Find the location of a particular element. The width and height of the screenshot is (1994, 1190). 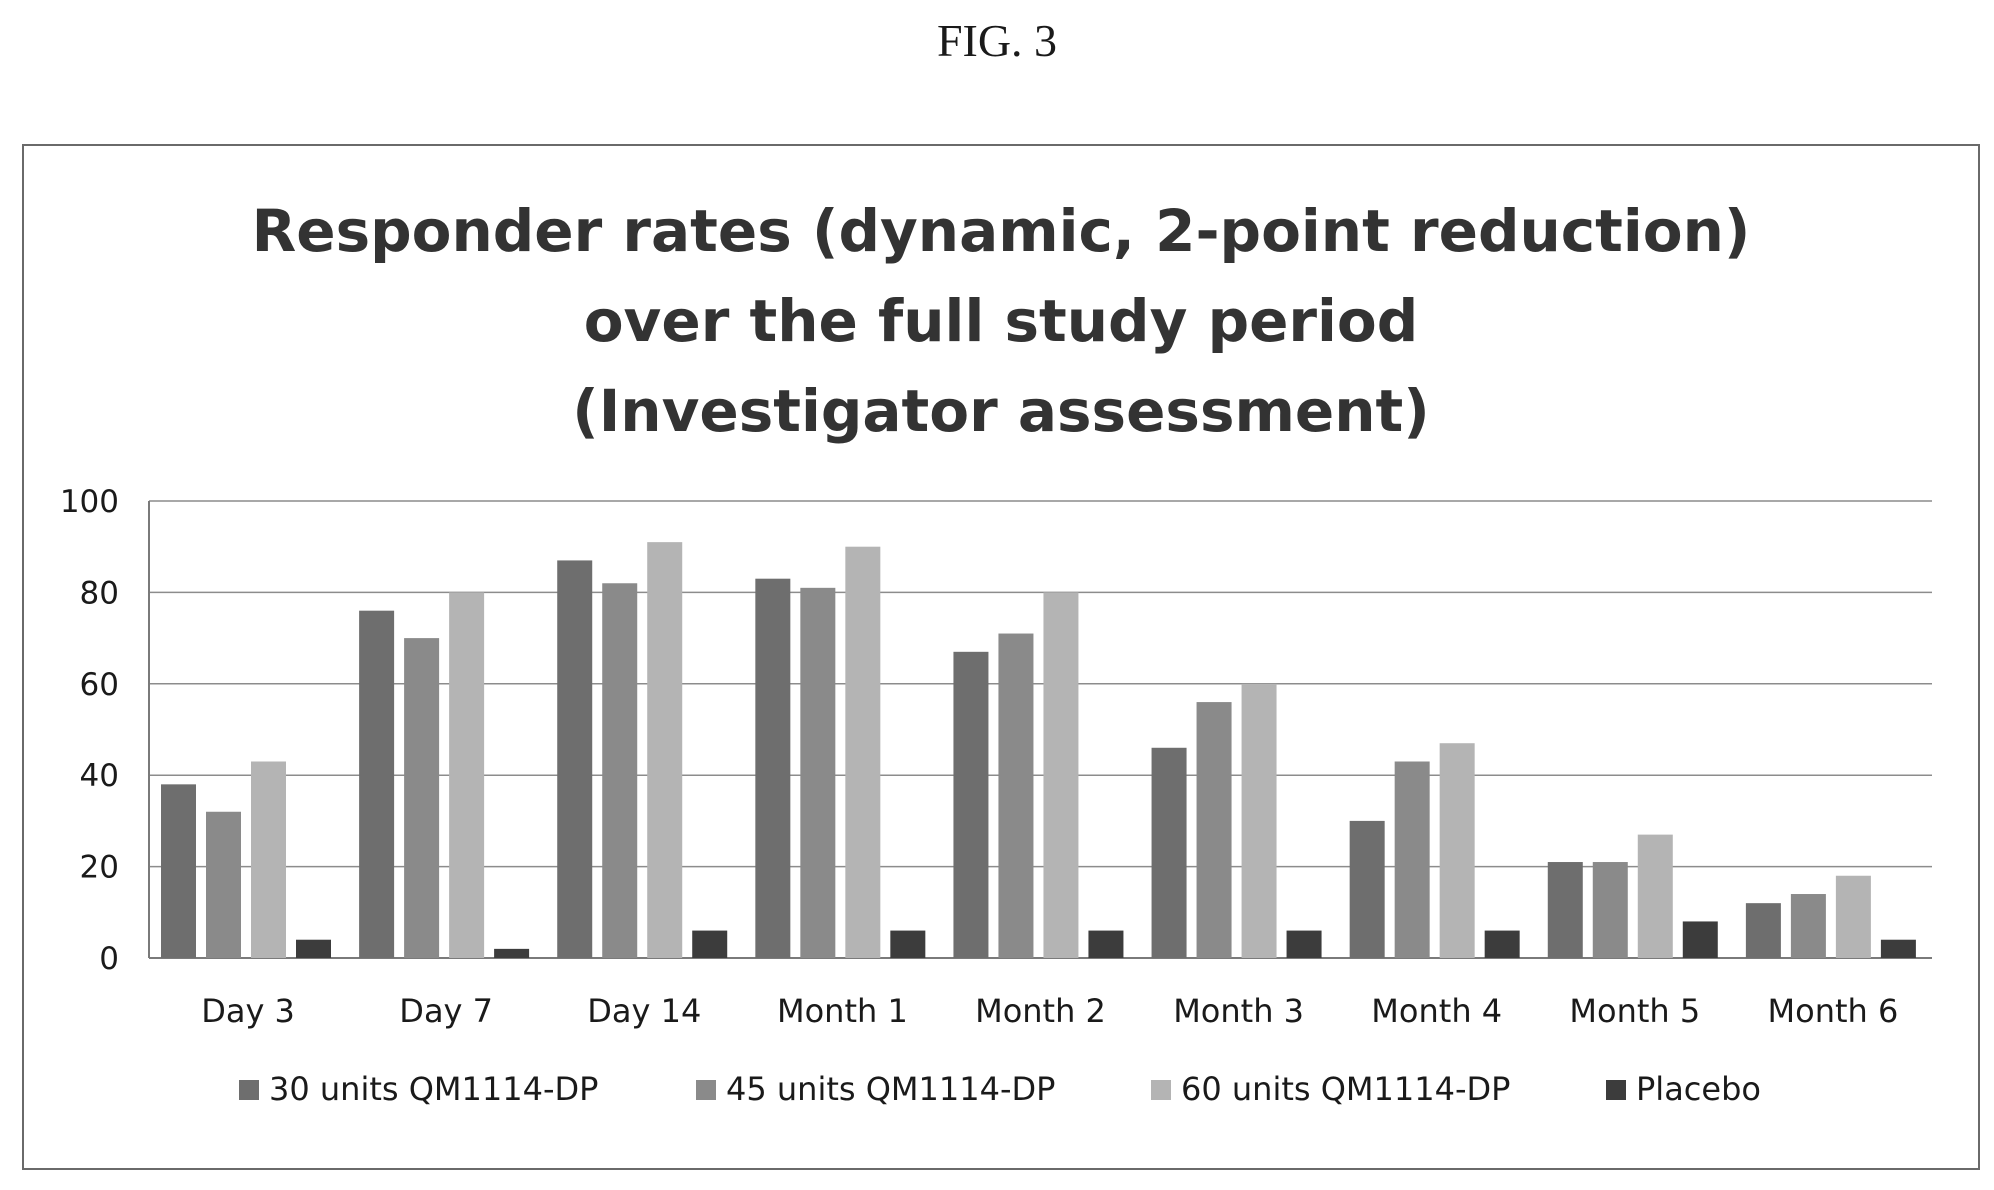

y-tick-label: 100 is located at coordinates (89, 502).